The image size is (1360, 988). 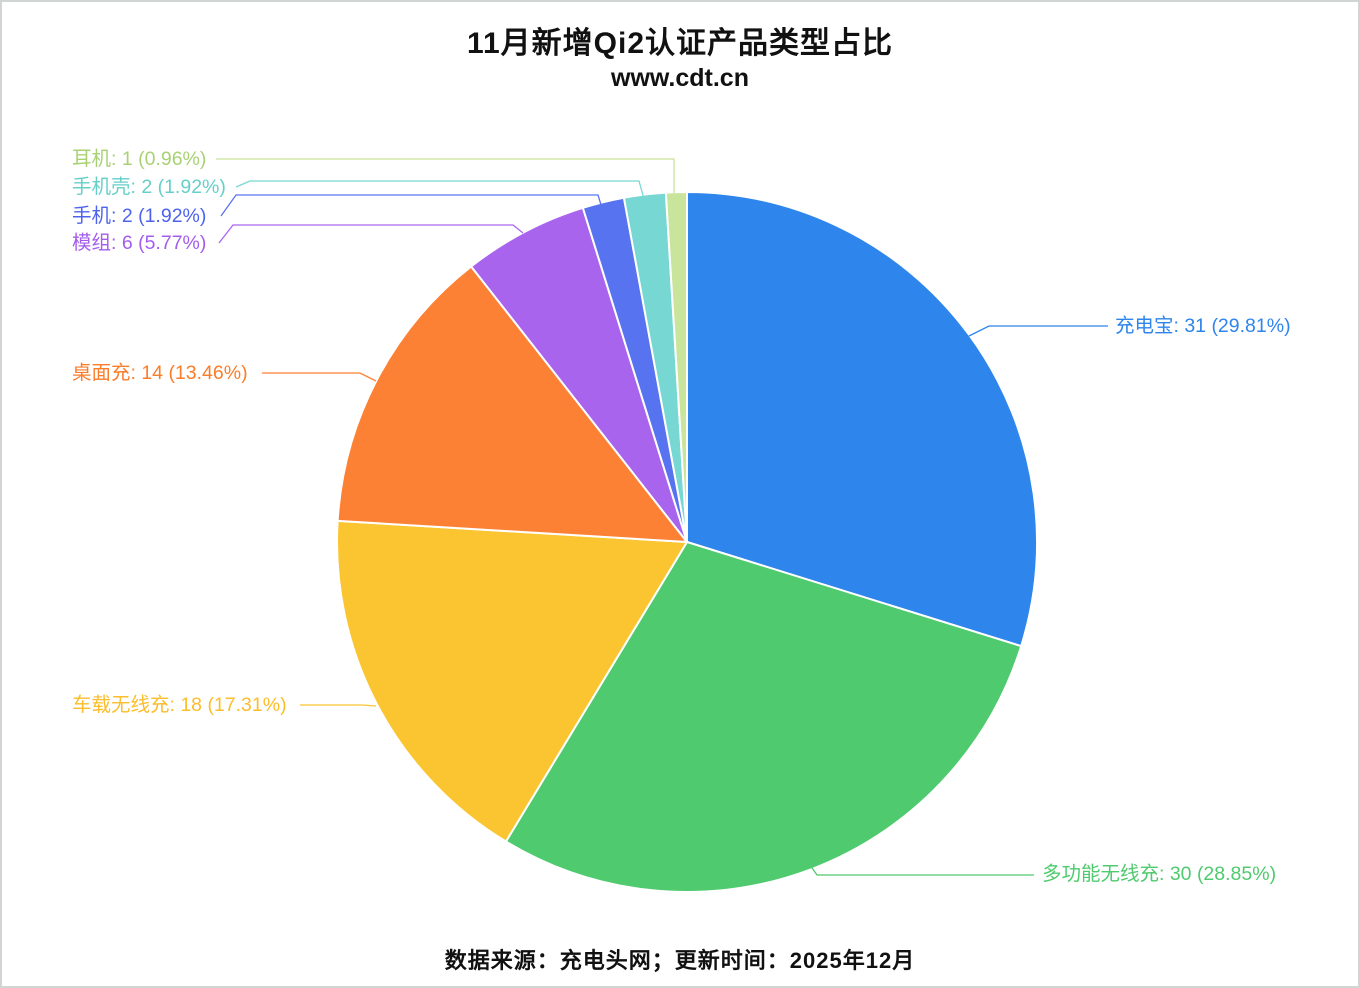 I want to click on label-connector-多功能无线充, so click(x=921, y=870).